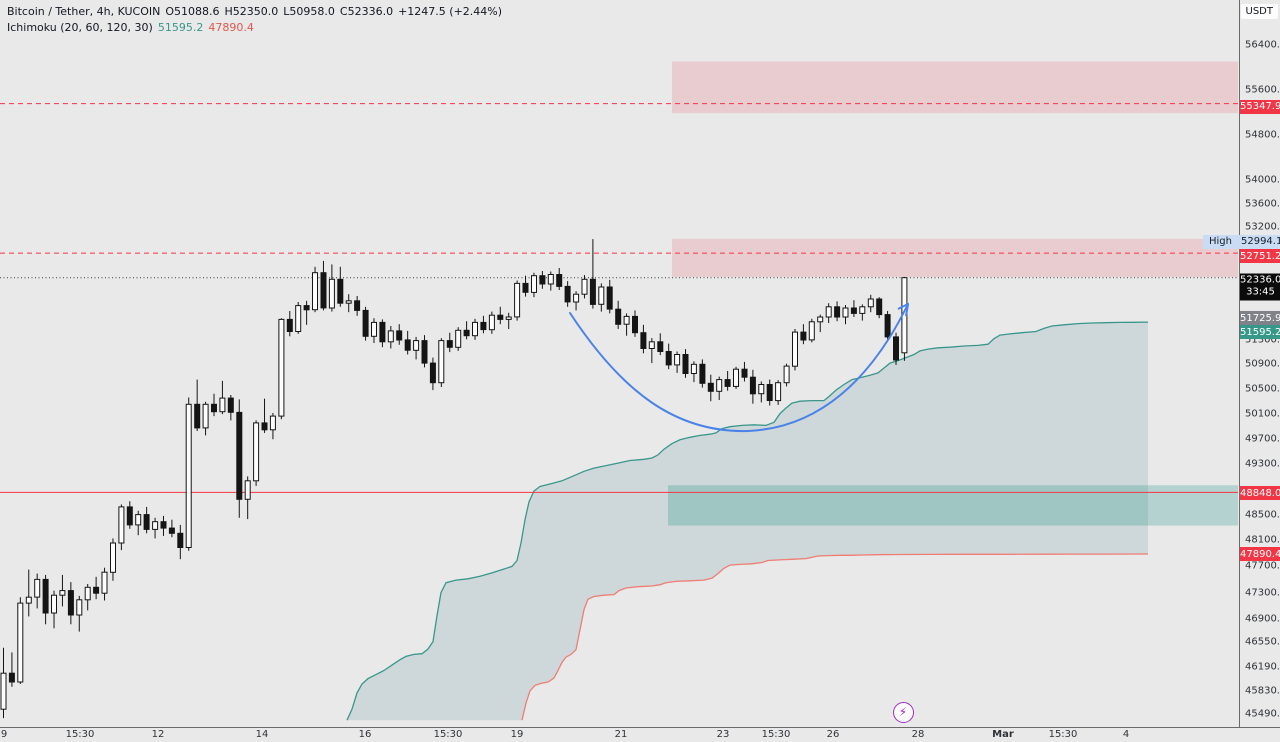 Image resolution: width=1280 pixels, height=742 pixels. What do you see at coordinates (953, 505) in the screenshot?
I see `demand-zone-teal` at bounding box center [953, 505].